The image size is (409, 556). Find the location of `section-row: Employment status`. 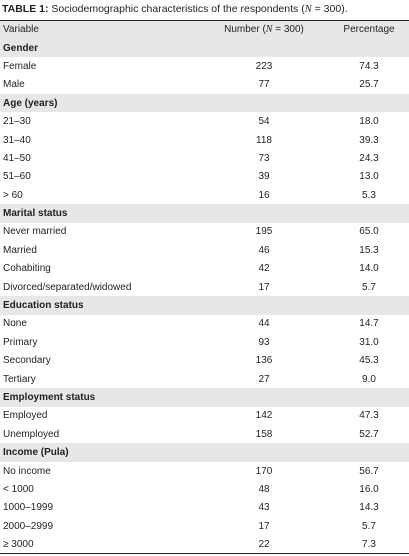

section-row: Employment status is located at coordinates (204, 397).